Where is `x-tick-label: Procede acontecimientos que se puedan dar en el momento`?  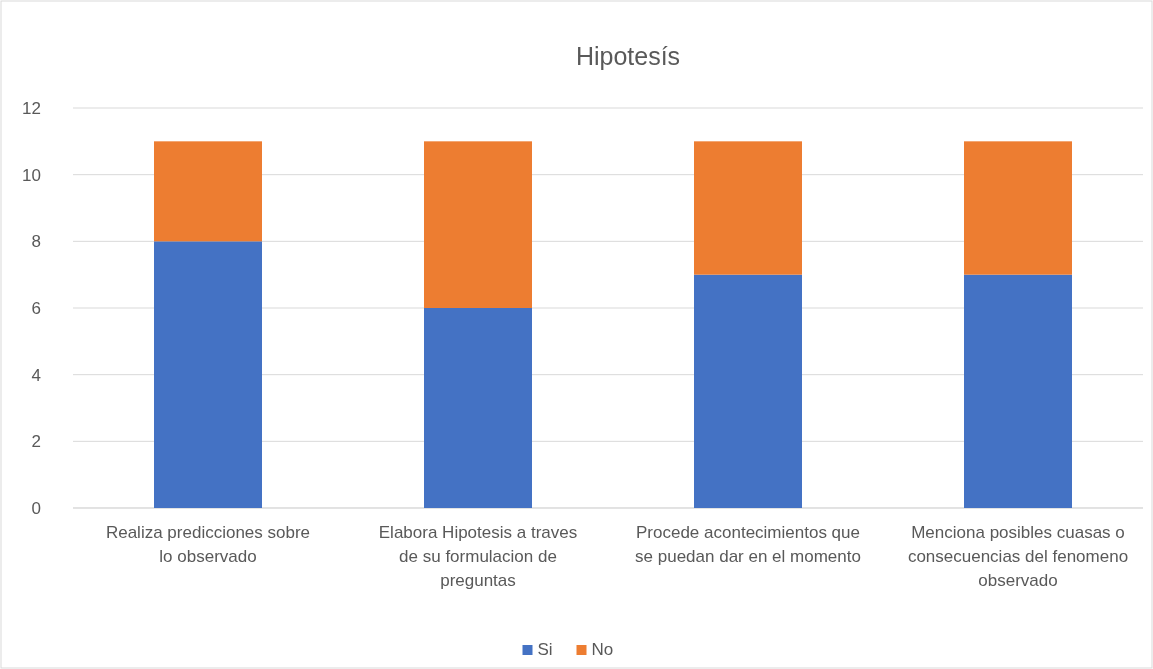
x-tick-label: Procede acontecimientos que se puedan dar en el momento is located at coordinates (748, 544).